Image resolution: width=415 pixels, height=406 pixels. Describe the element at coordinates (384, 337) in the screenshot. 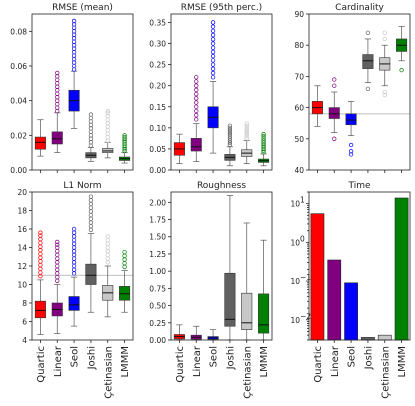

I see `bar-çetinasian` at that location.